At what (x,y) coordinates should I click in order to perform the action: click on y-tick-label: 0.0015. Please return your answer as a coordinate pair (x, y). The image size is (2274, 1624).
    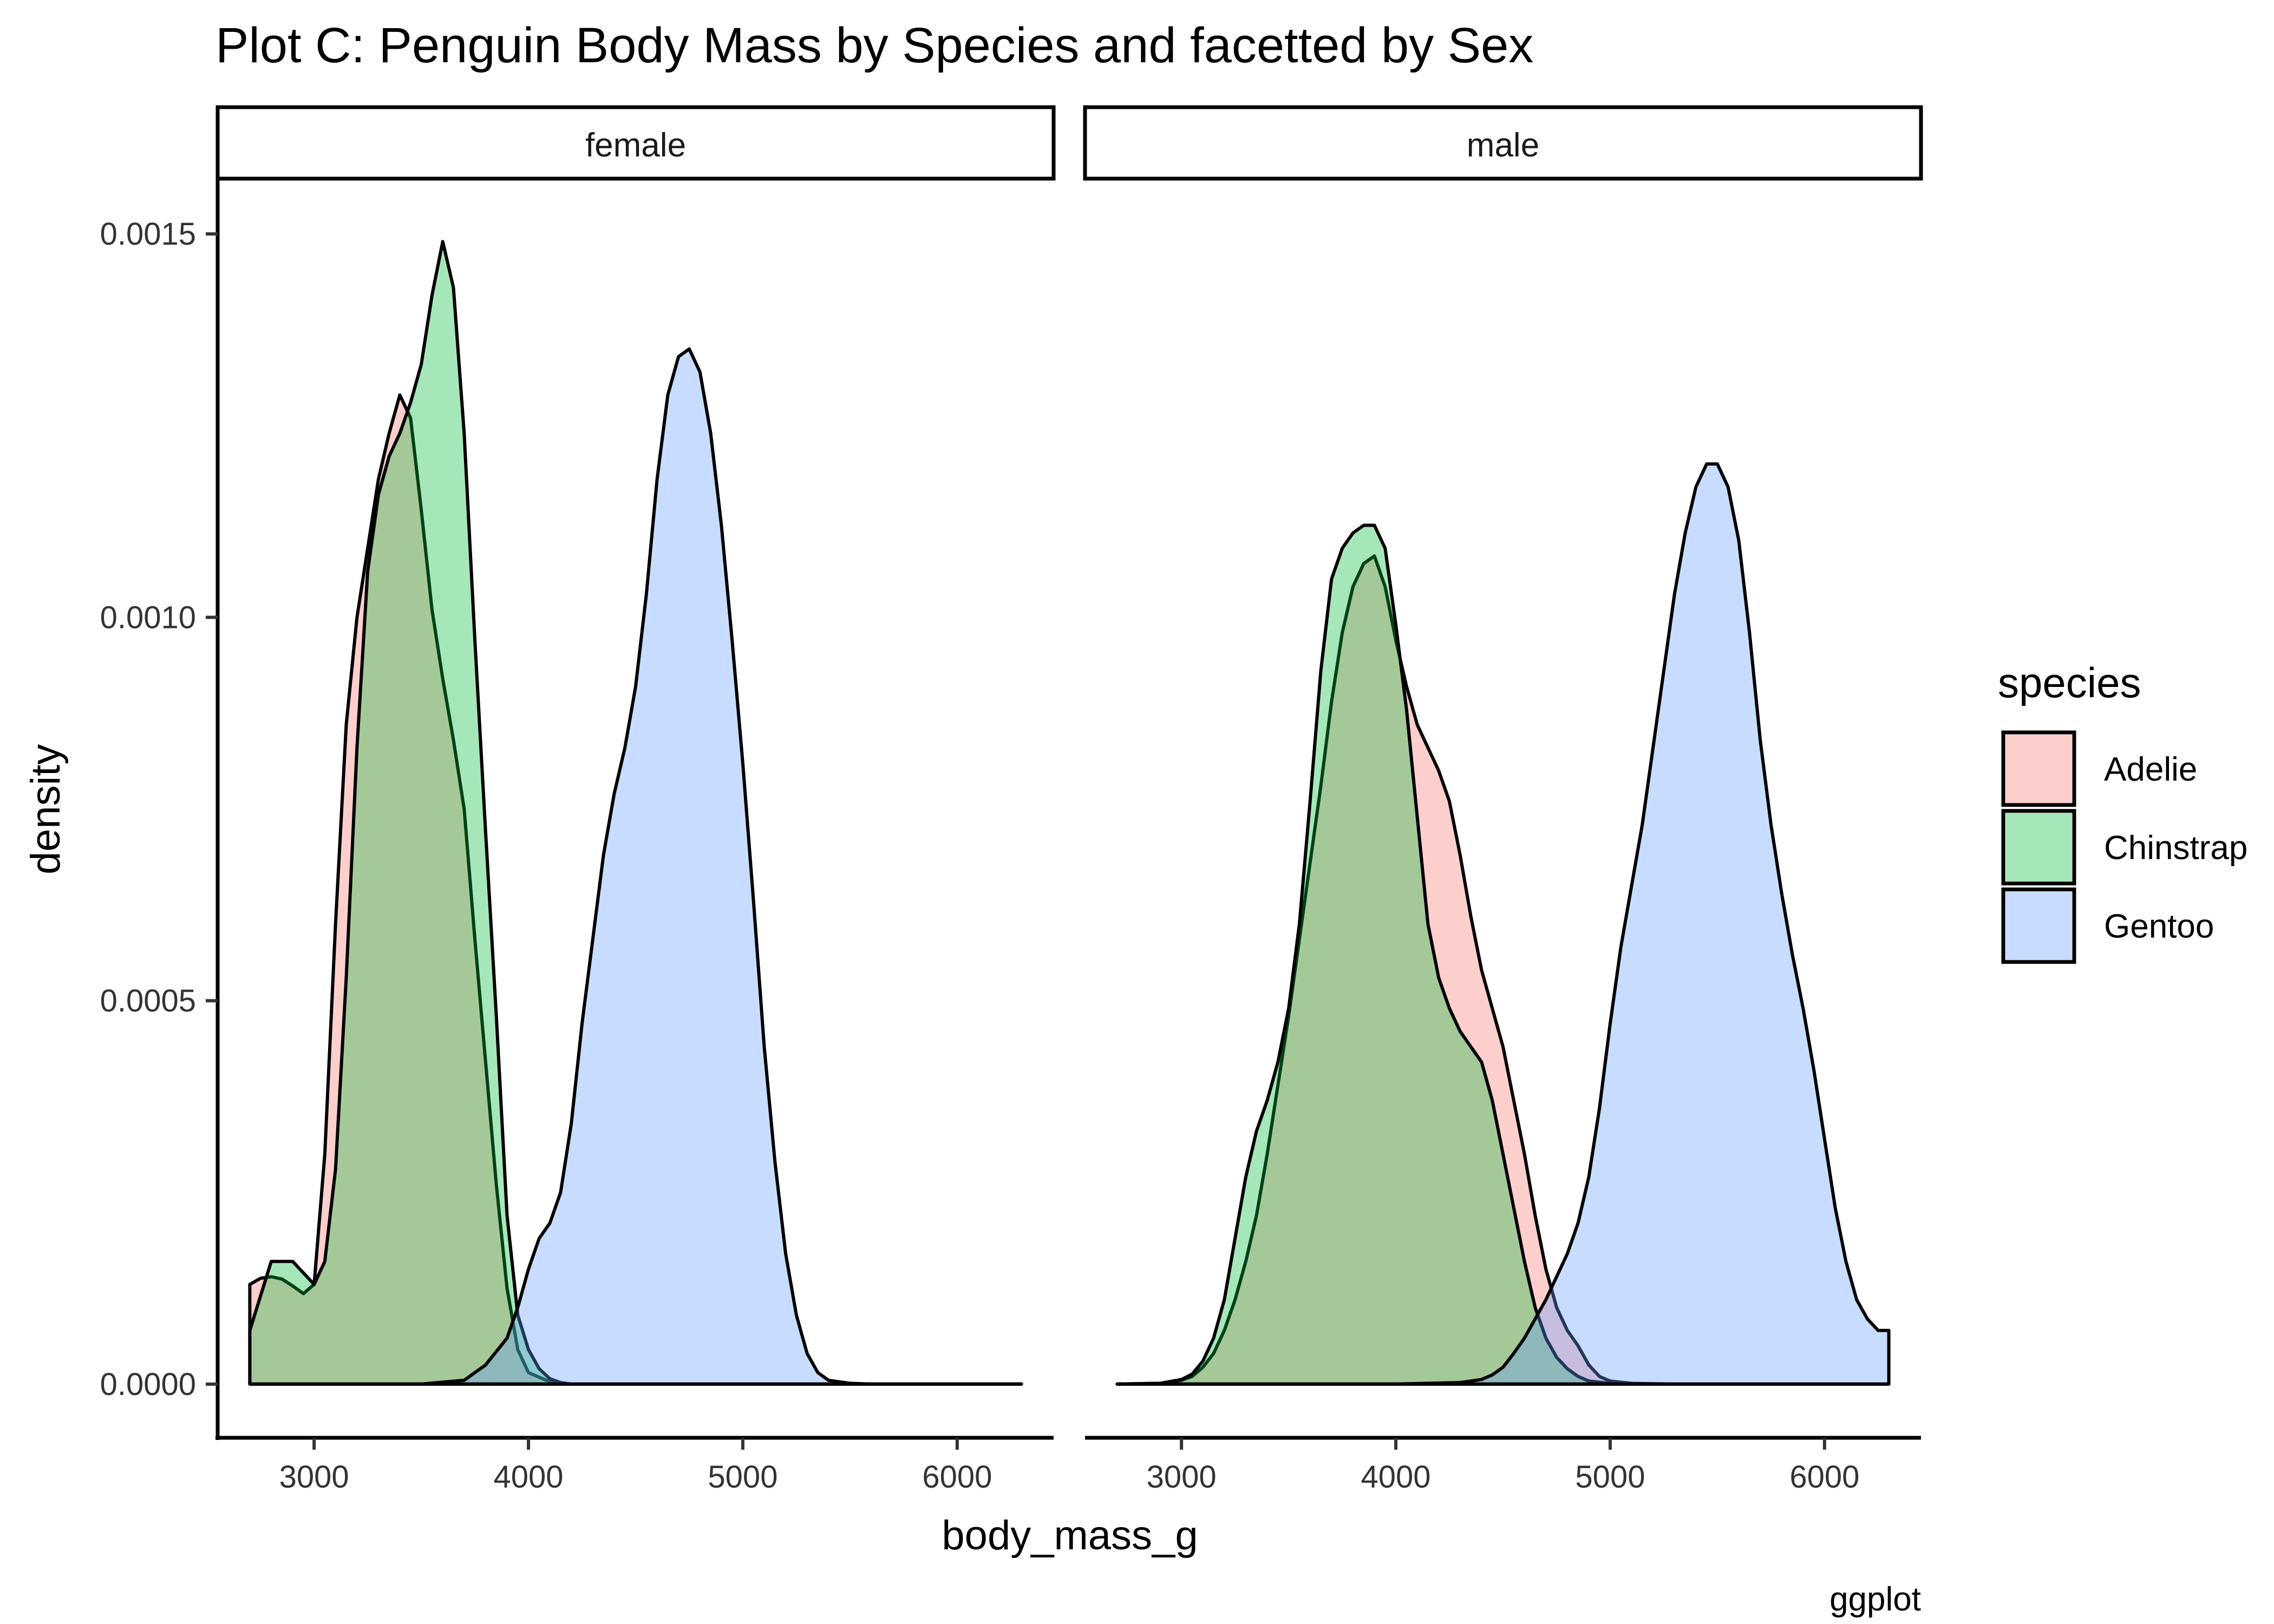
    Looking at the image, I should click on (148, 235).